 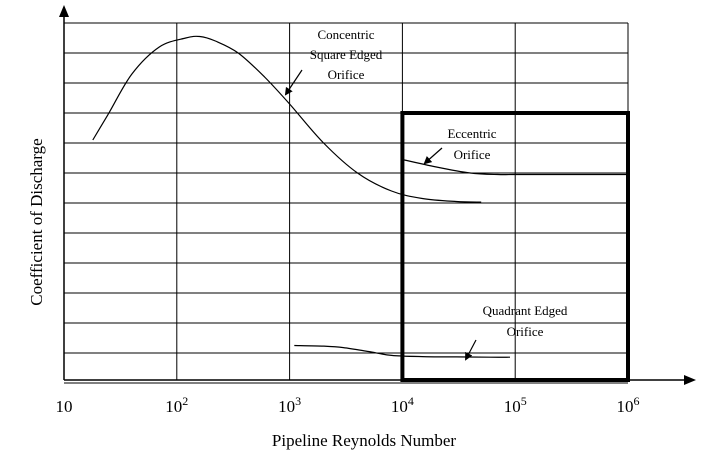 I want to click on concentric-label-line-3: Orifice, so click(x=346, y=74).